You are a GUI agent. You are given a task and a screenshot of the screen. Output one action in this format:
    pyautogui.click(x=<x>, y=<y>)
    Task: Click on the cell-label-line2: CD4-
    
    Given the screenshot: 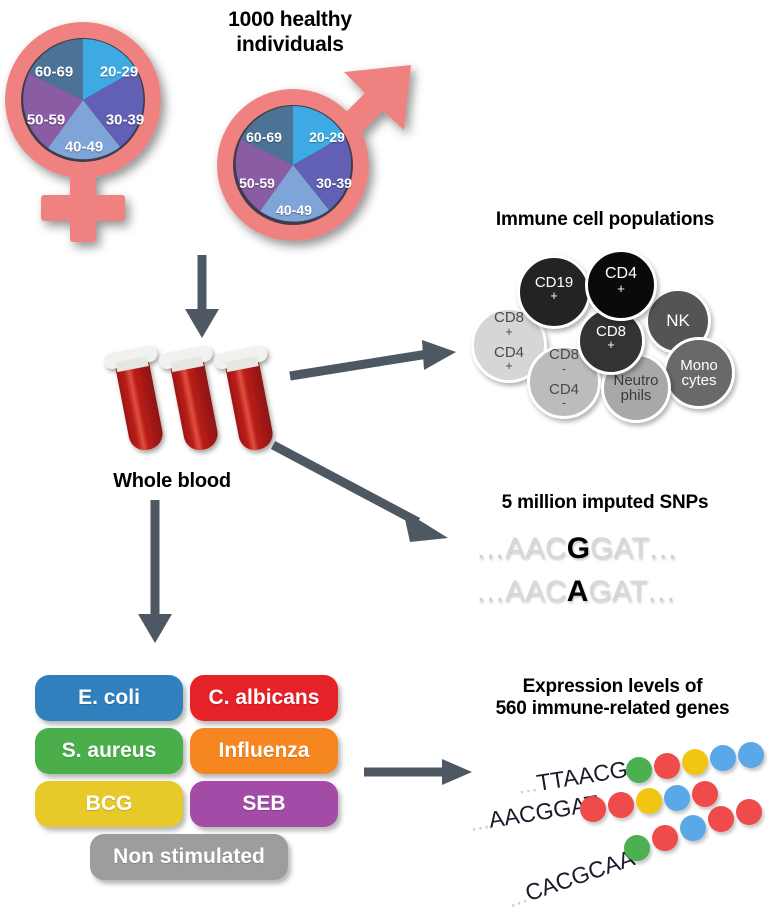 What is the action you would take?
    pyautogui.click(x=563, y=396)
    